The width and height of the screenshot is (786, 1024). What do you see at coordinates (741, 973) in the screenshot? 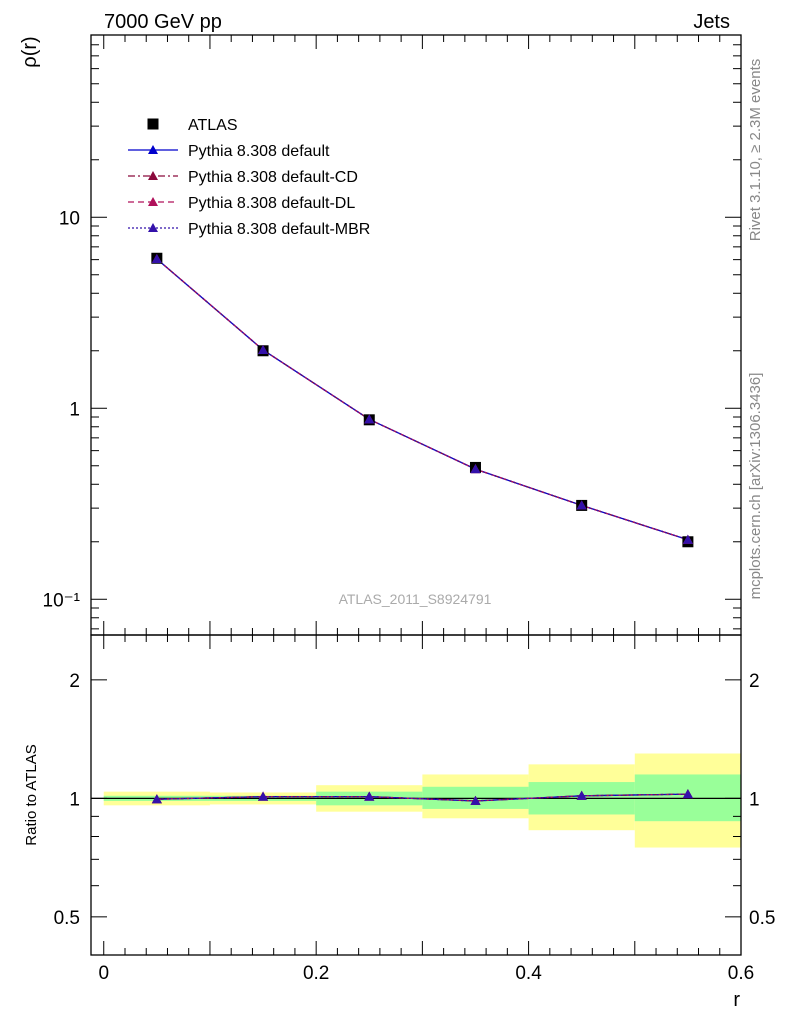
I see `x-tick-label: 0.6` at bounding box center [741, 973].